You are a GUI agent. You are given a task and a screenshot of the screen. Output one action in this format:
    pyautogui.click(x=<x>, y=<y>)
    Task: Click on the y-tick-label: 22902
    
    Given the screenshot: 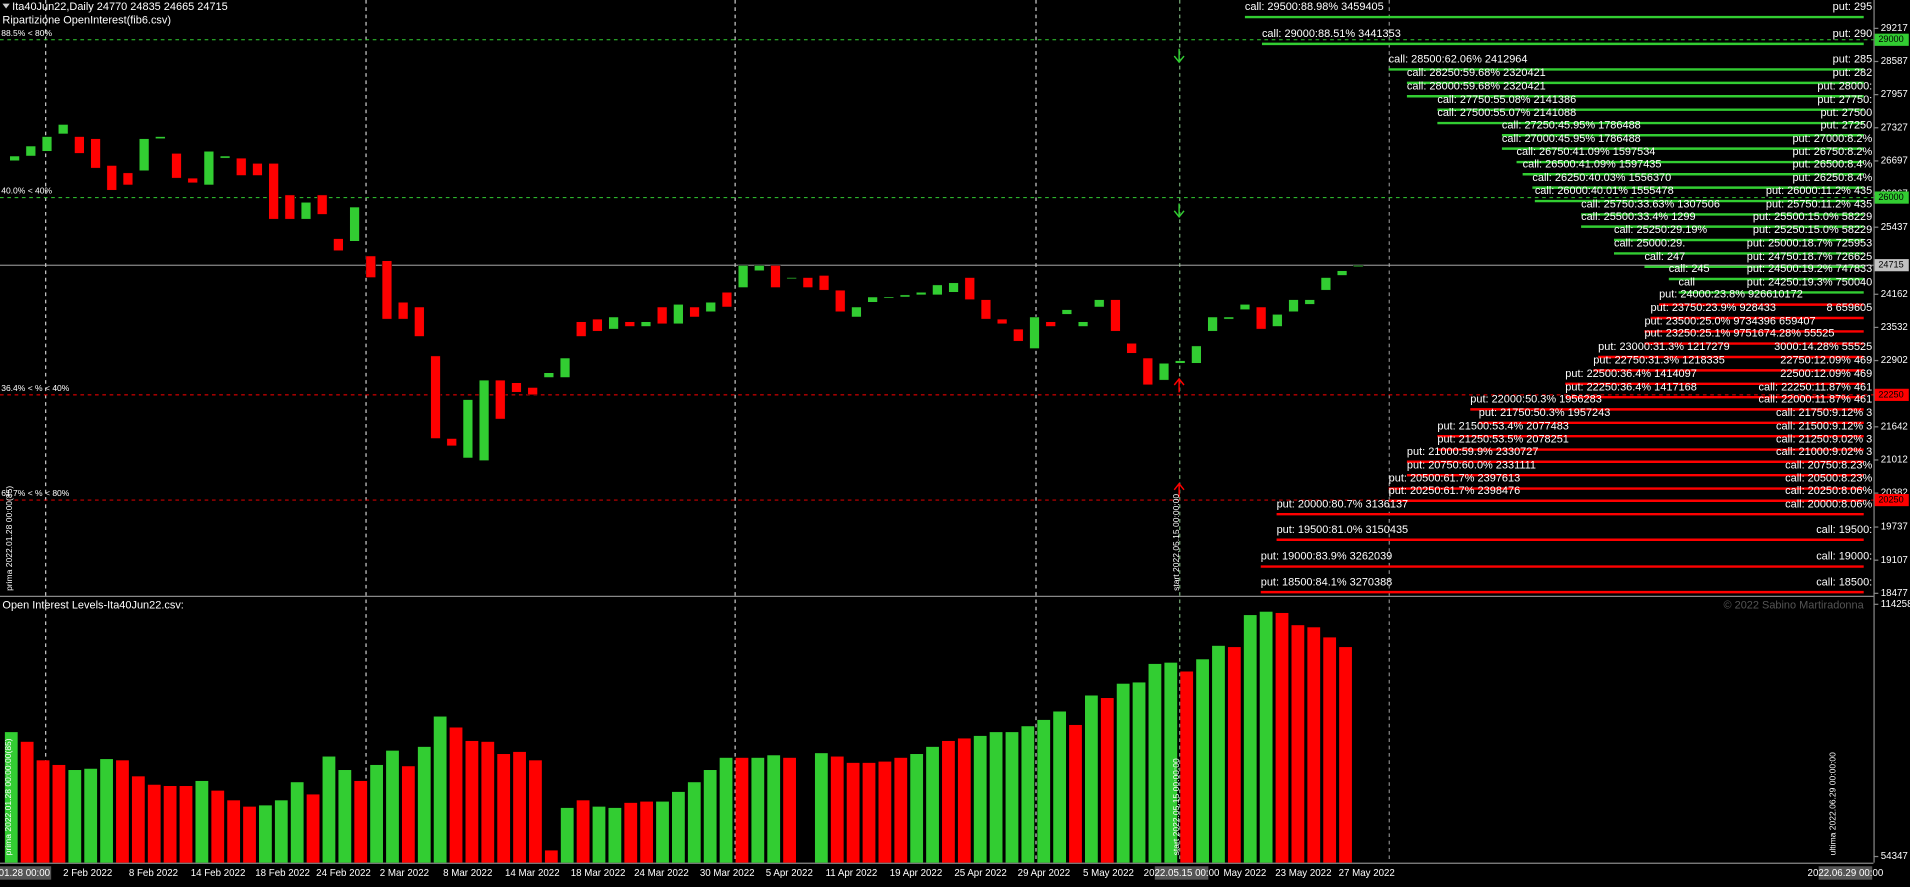 What is the action you would take?
    pyautogui.click(x=1894, y=360)
    